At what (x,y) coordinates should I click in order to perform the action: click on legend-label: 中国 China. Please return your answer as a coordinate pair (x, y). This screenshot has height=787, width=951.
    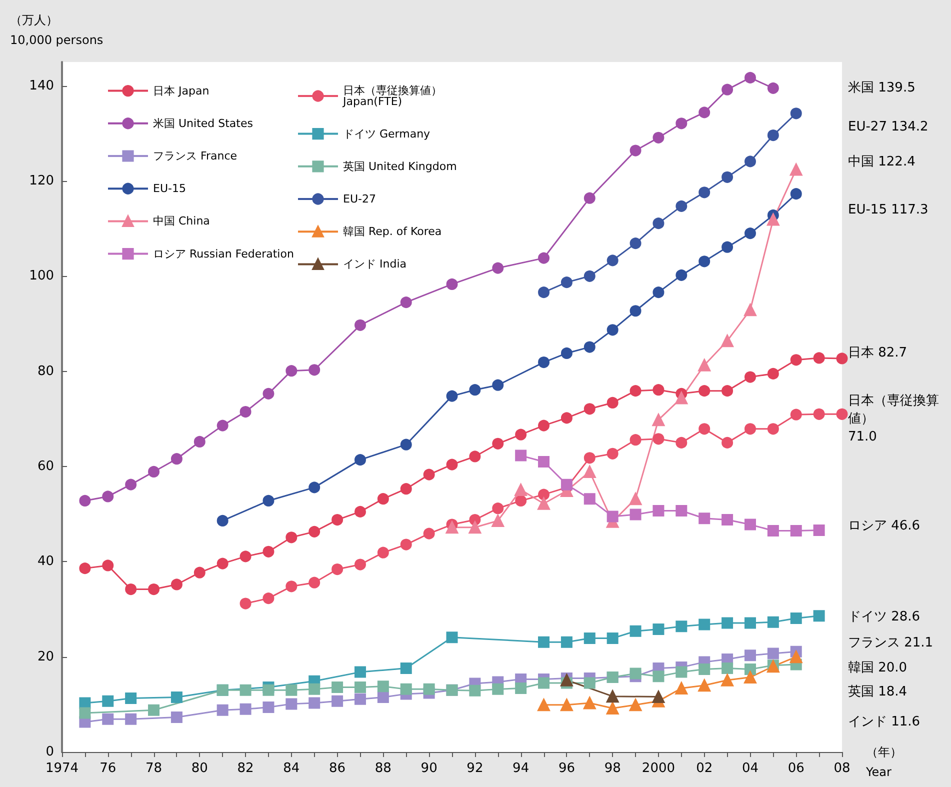
    Looking at the image, I should click on (181, 221).